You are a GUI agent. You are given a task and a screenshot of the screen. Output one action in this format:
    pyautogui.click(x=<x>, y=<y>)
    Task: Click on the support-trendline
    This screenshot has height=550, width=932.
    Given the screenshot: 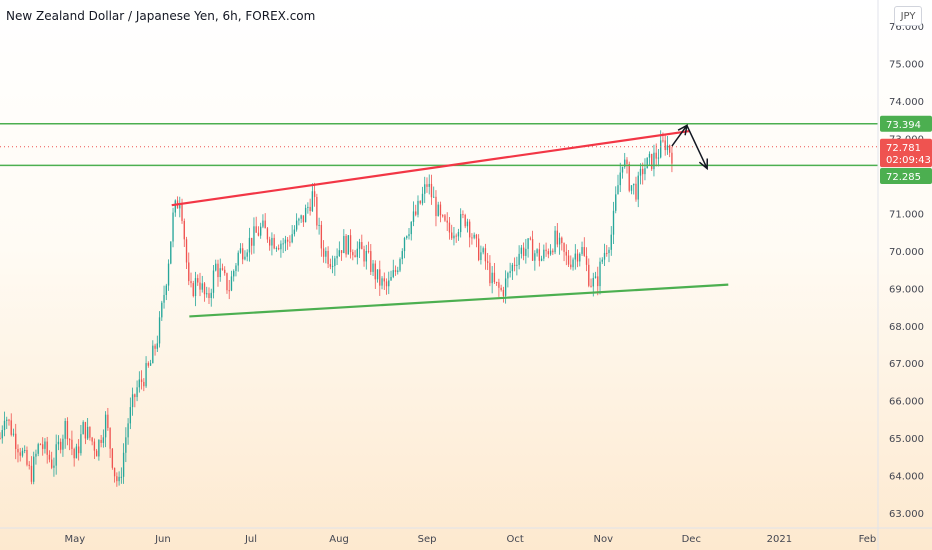 What is the action you would take?
    pyautogui.click(x=459, y=300)
    